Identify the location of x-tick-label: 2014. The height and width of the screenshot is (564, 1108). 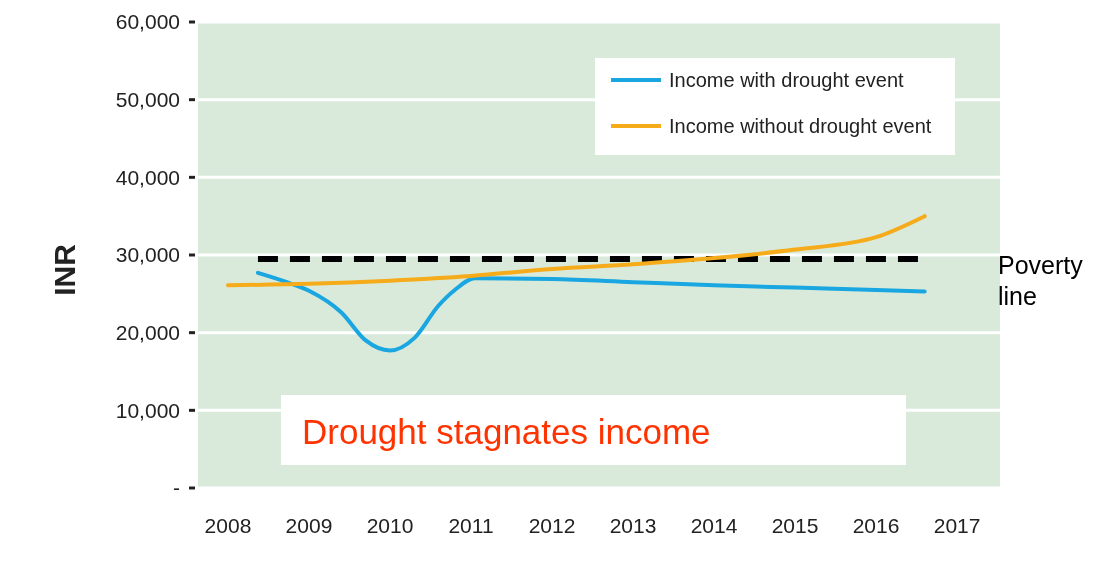
(714, 525).